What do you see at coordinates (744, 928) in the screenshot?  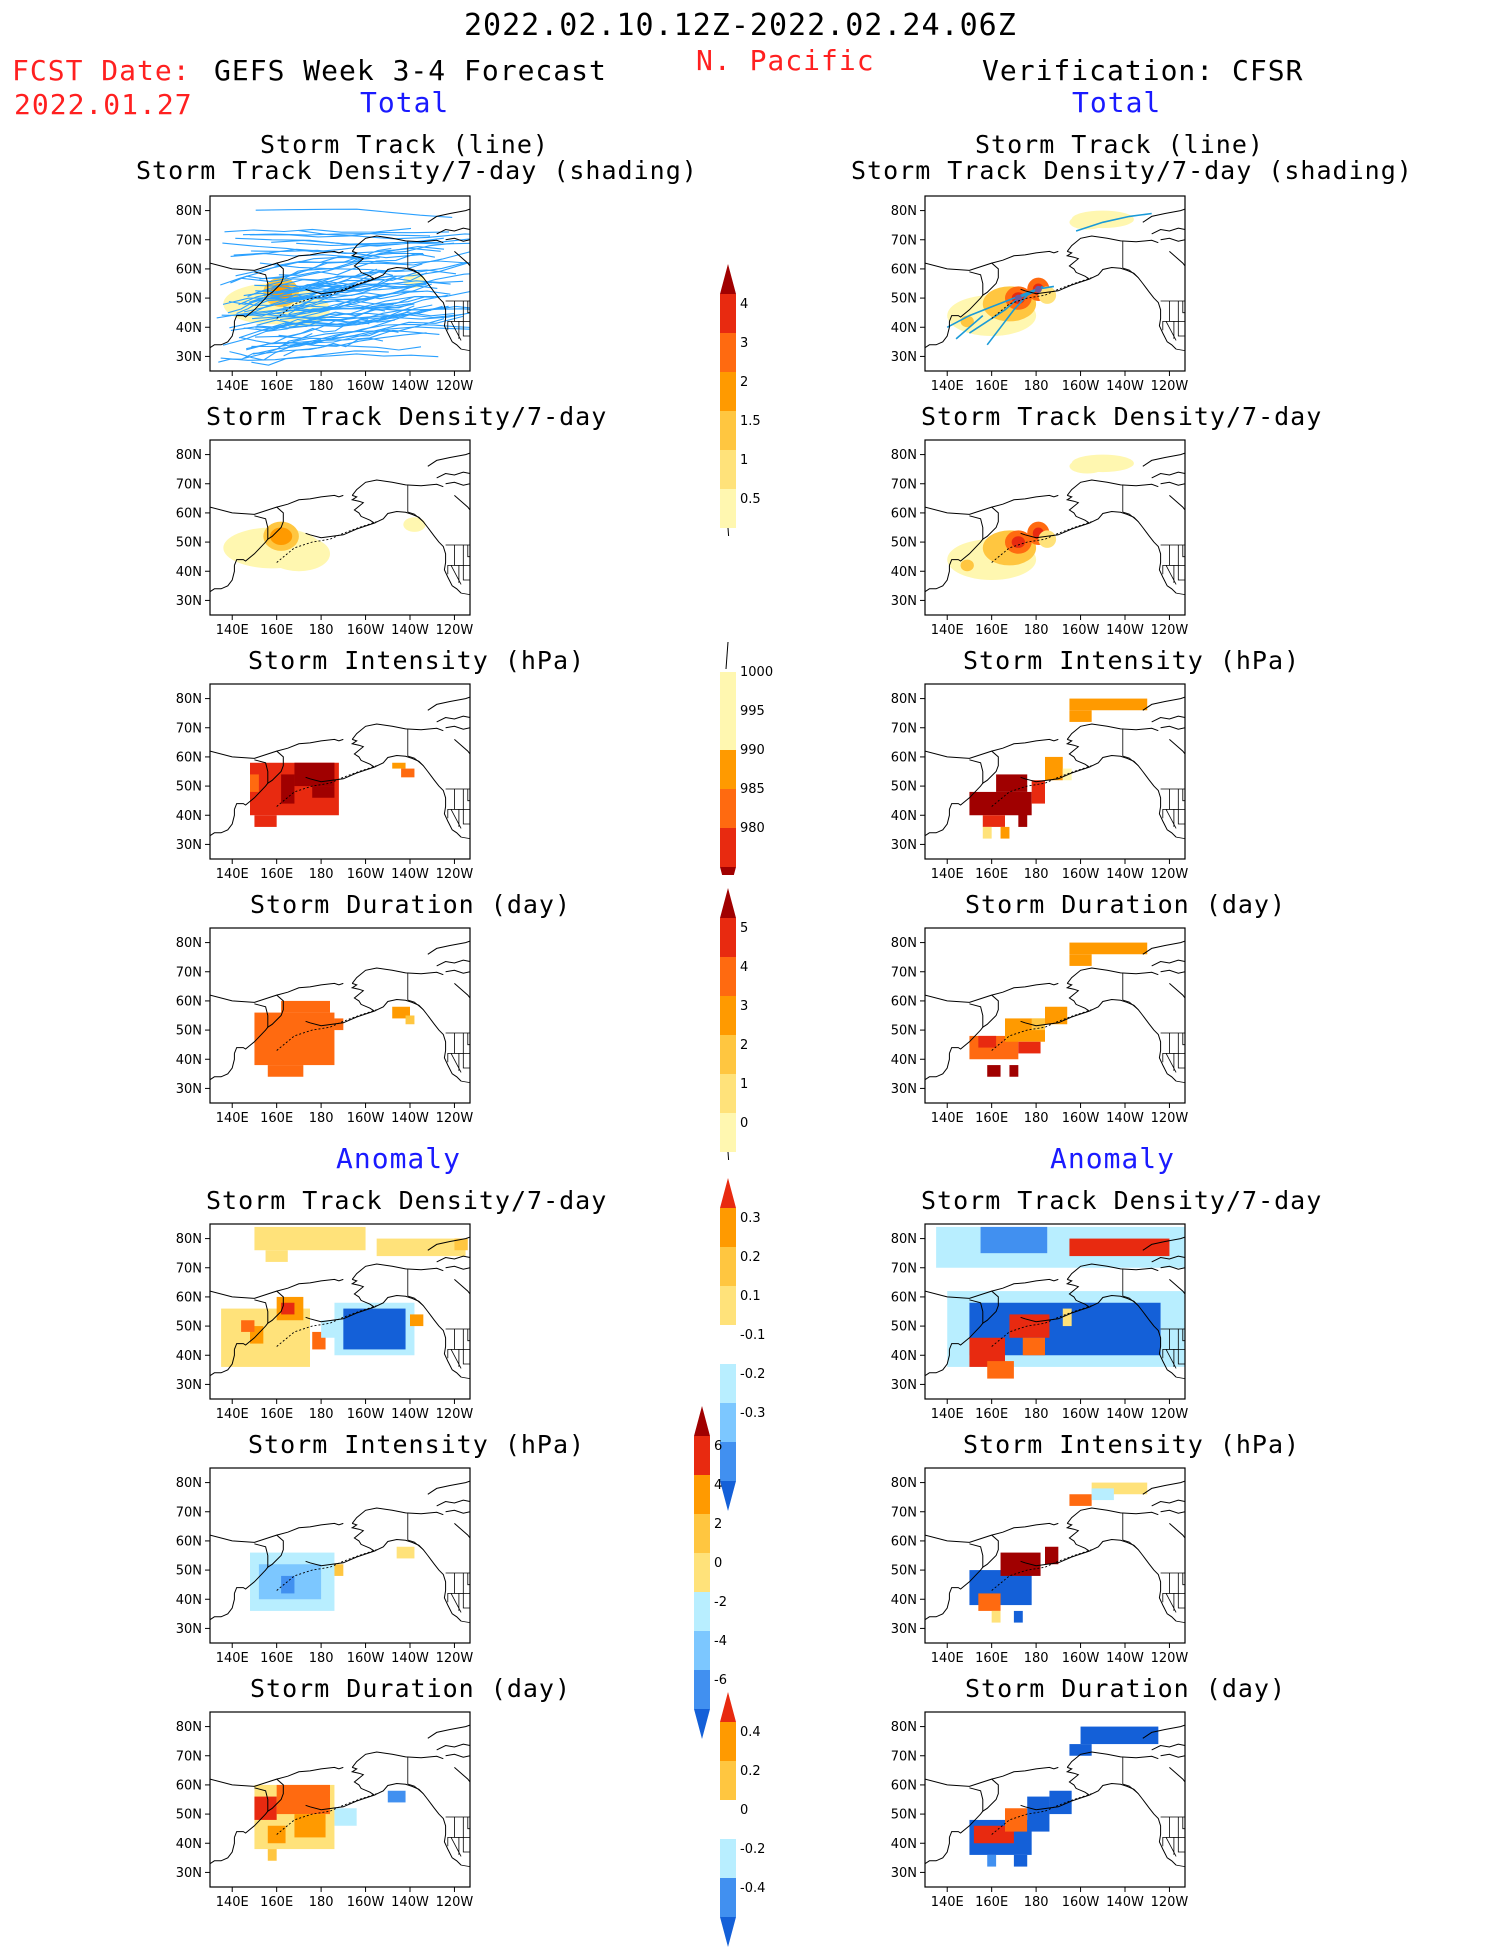 I see `colorbar-tick-label: 5` at bounding box center [744, 928].